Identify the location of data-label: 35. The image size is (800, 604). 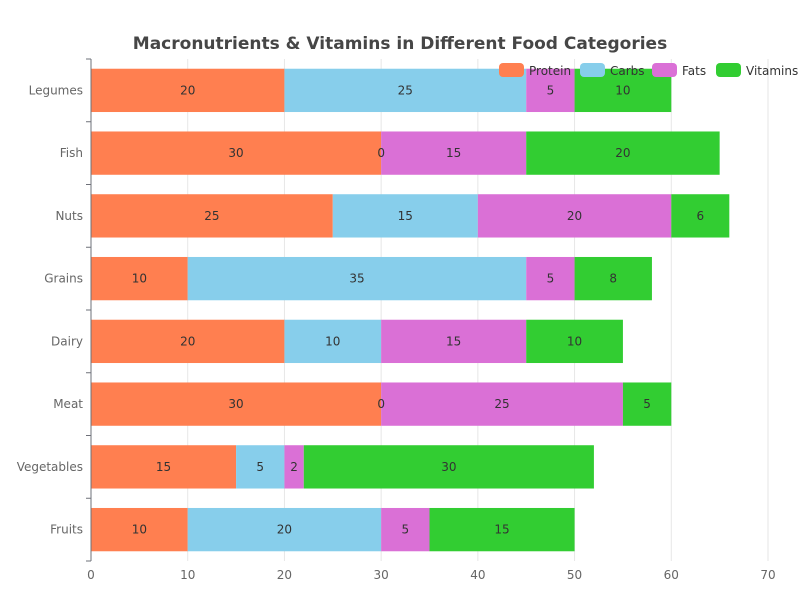
(356, 279).